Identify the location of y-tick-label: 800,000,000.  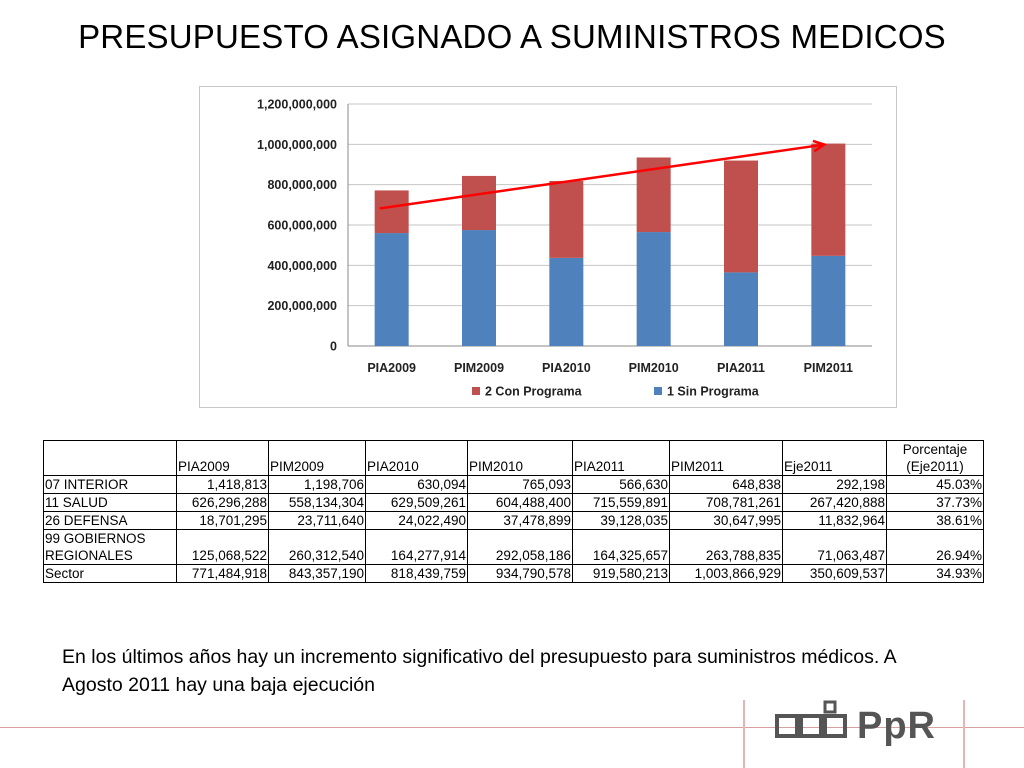
(302, 185).